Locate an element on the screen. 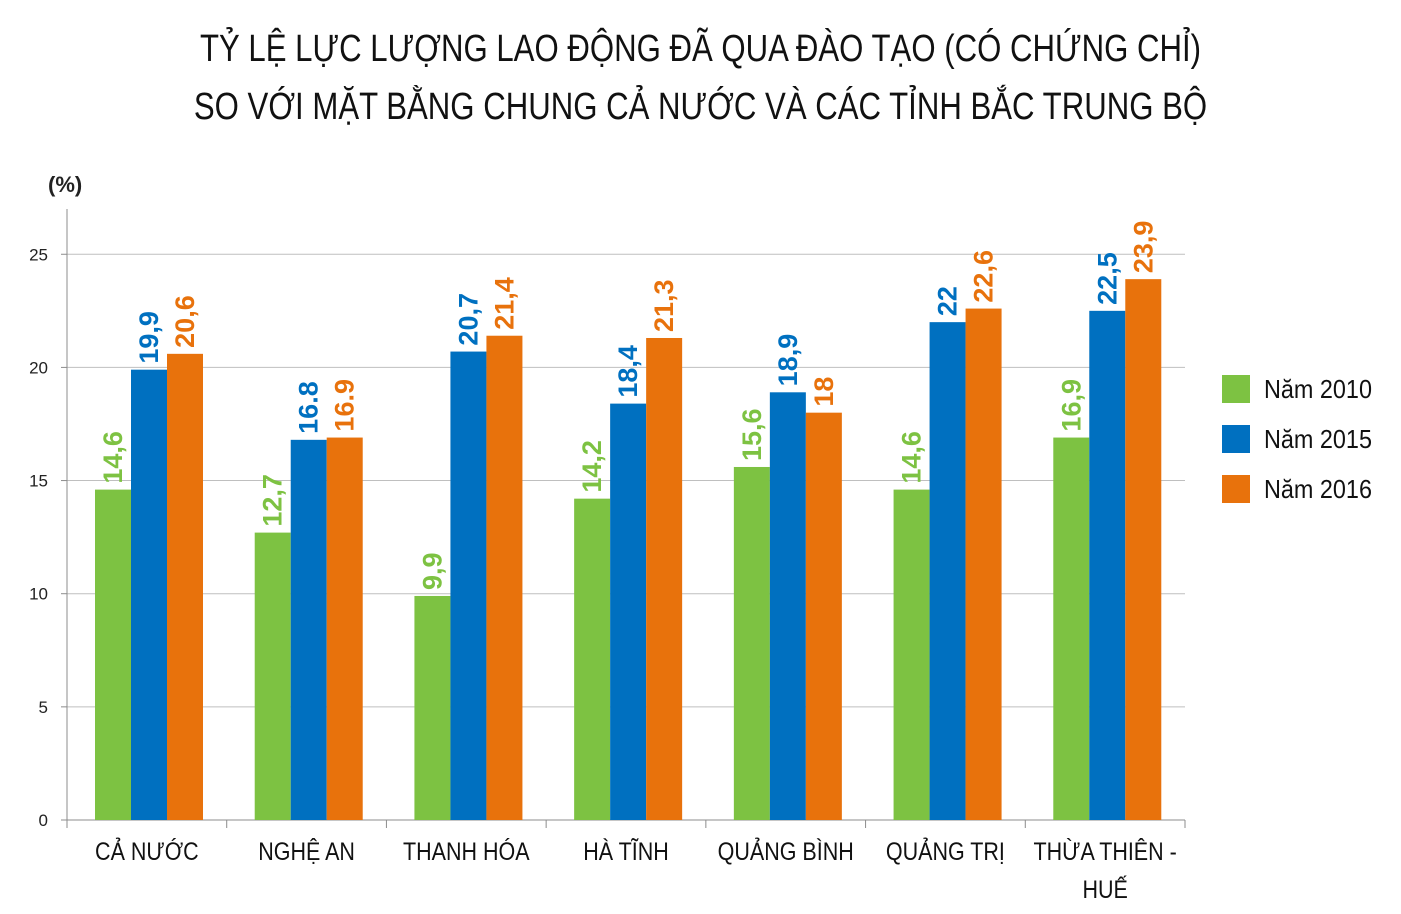 The width and height of the screenshot is (1401, 914). legend-item: Năm 2010 is located at coordinates (1303, 389).